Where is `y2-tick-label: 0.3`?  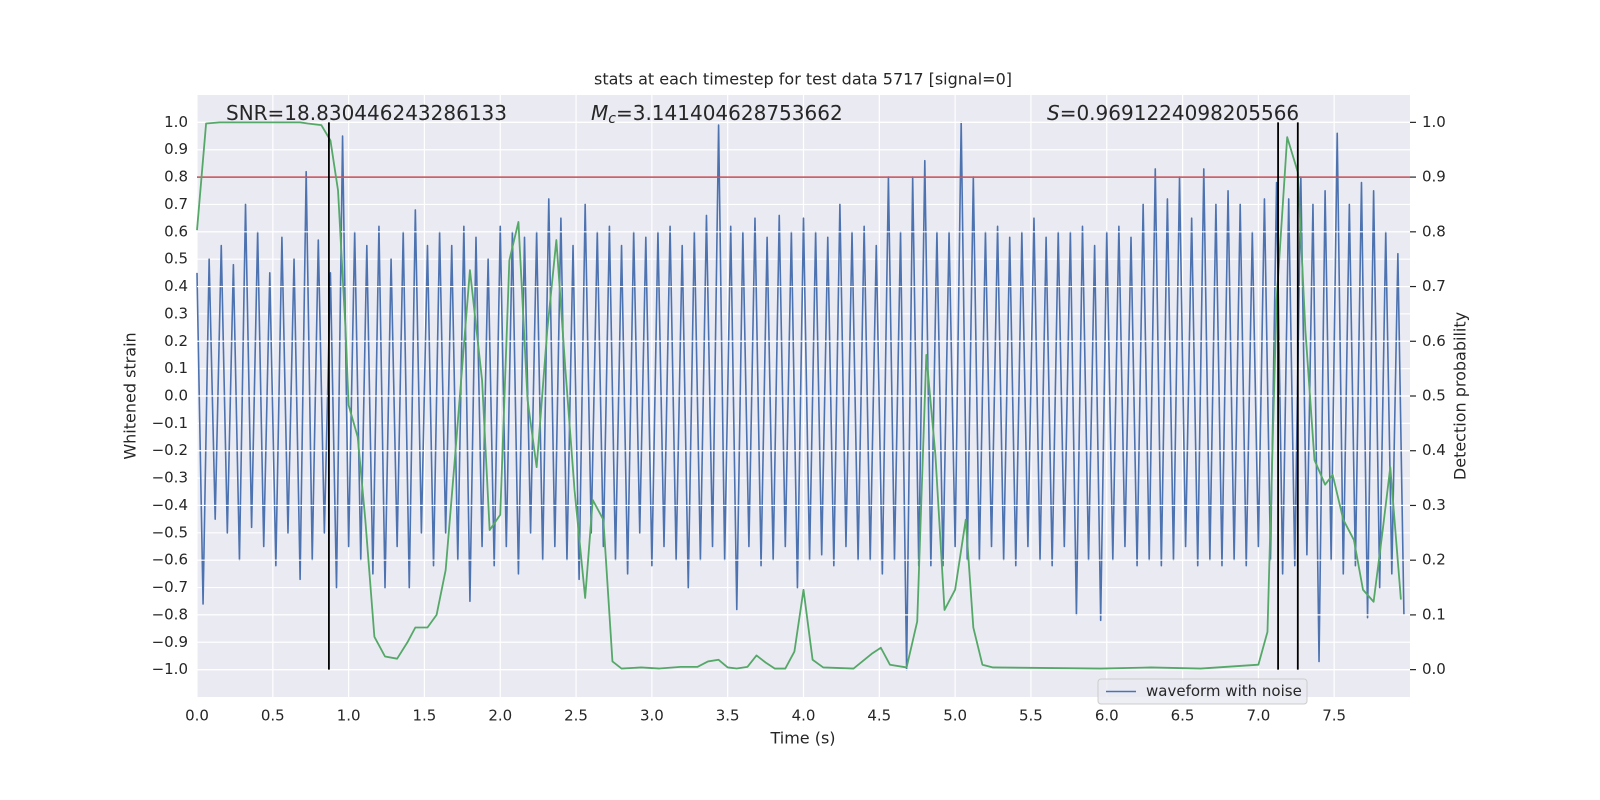 y2-tick-label: 0.3 is located at coordinates (1434, 505).